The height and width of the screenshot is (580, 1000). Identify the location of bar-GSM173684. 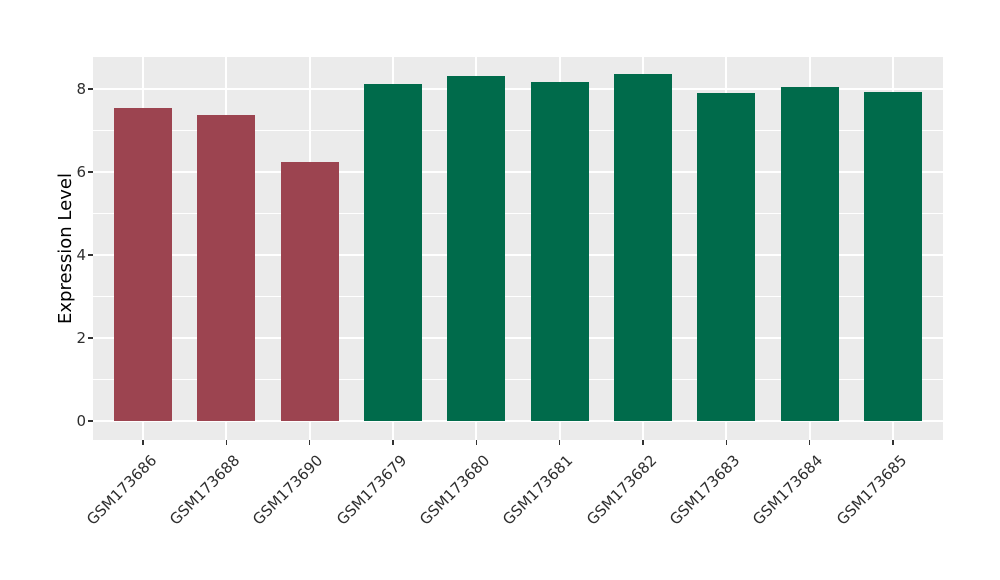
(809, 253).